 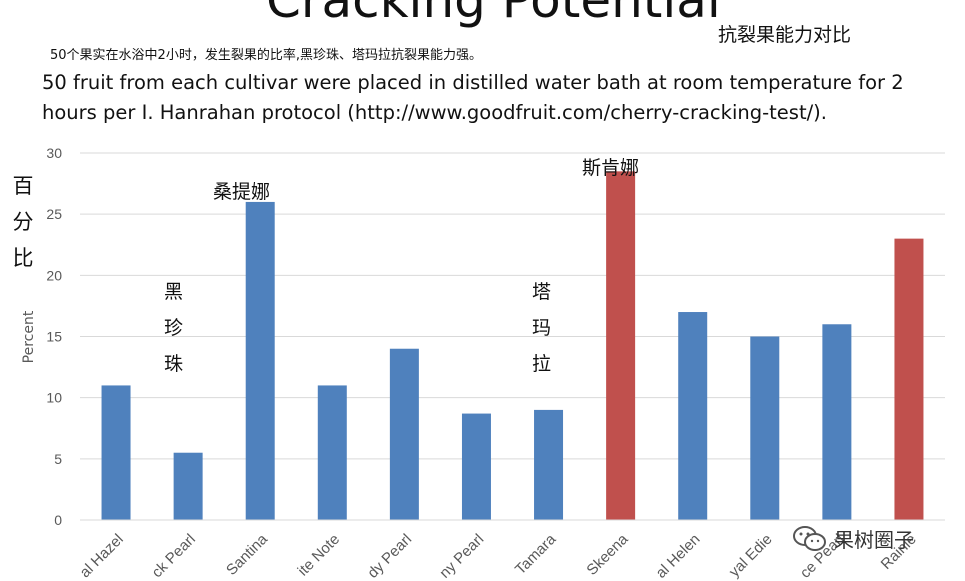 What do you see at coordinates (493, 14) in the screenshot?
I see `chart-title: Cracking Potential` at bounding box center [493, 14].